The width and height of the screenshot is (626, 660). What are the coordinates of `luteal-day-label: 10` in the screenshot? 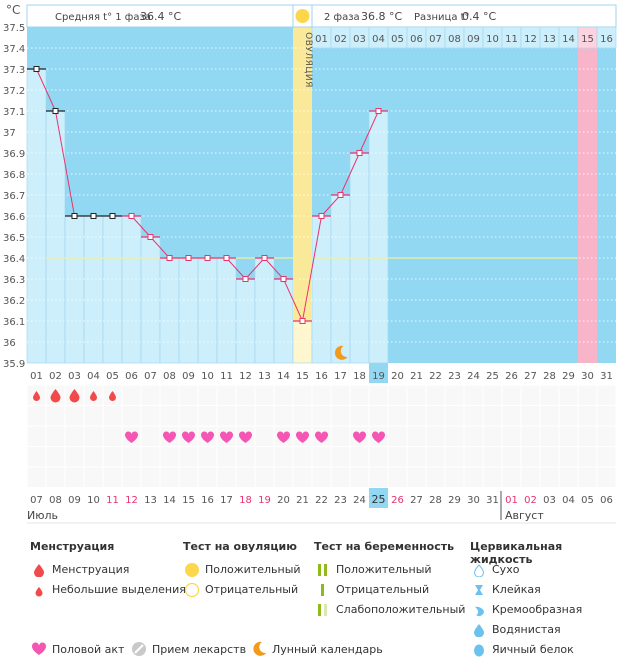 It's located at (492, 39).